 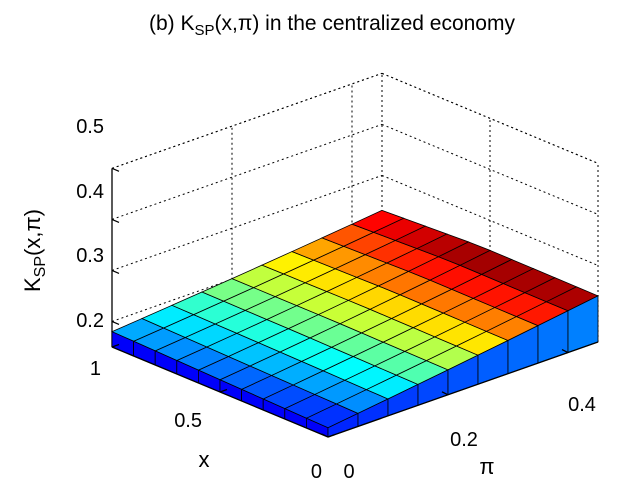 What do you see at coordinates (348, 472) in the screenshot?
I see `pi-tick-label: 0` at bounding box center [348, 472].